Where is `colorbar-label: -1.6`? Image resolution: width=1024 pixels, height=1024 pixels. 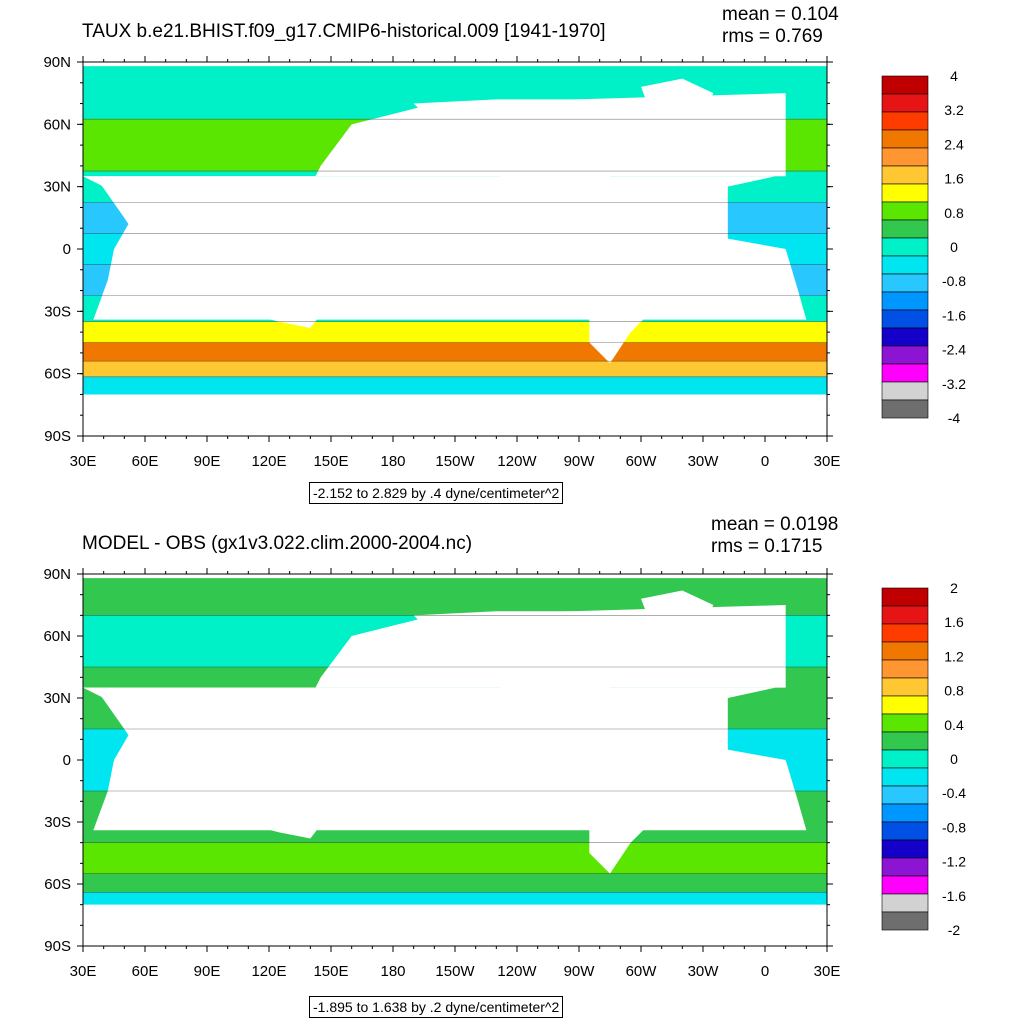 colorbar-label: -1.6 is located at coordinates (954, 315).